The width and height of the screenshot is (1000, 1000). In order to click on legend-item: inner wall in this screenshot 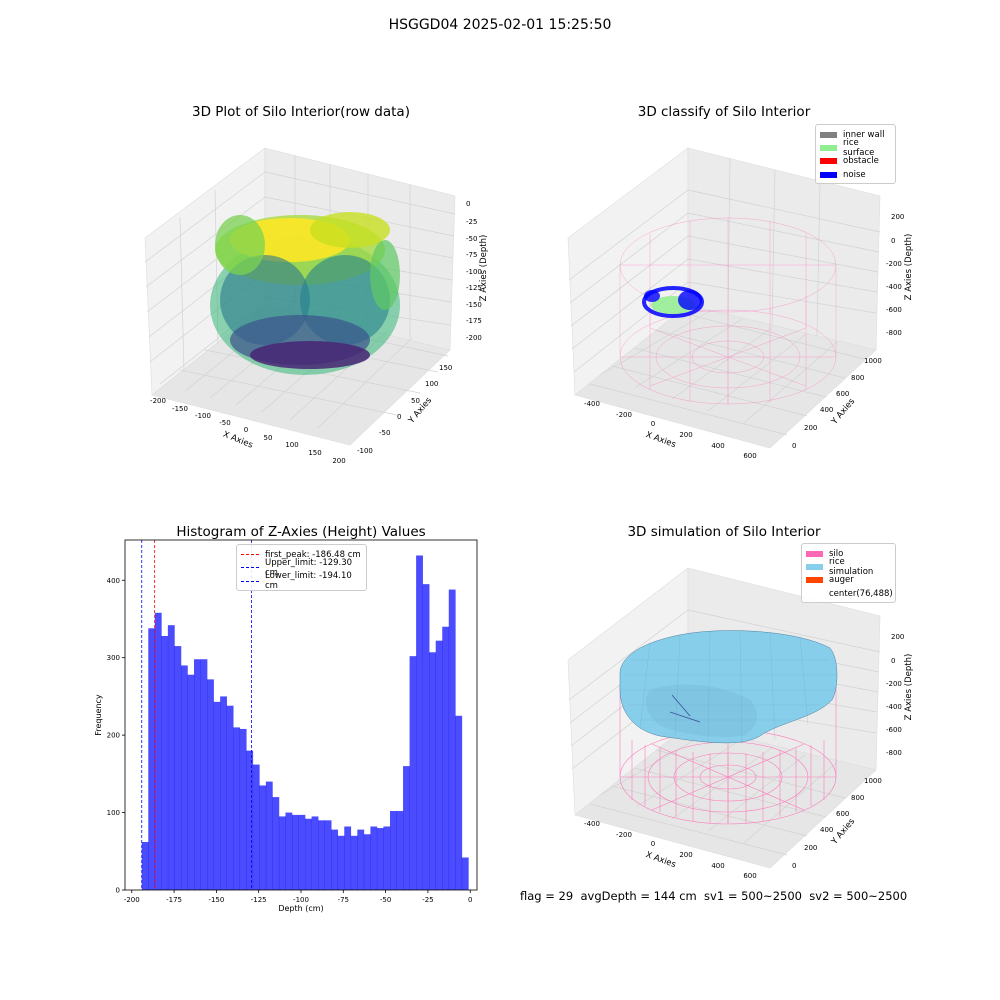, I will do `click(855, 134)`.